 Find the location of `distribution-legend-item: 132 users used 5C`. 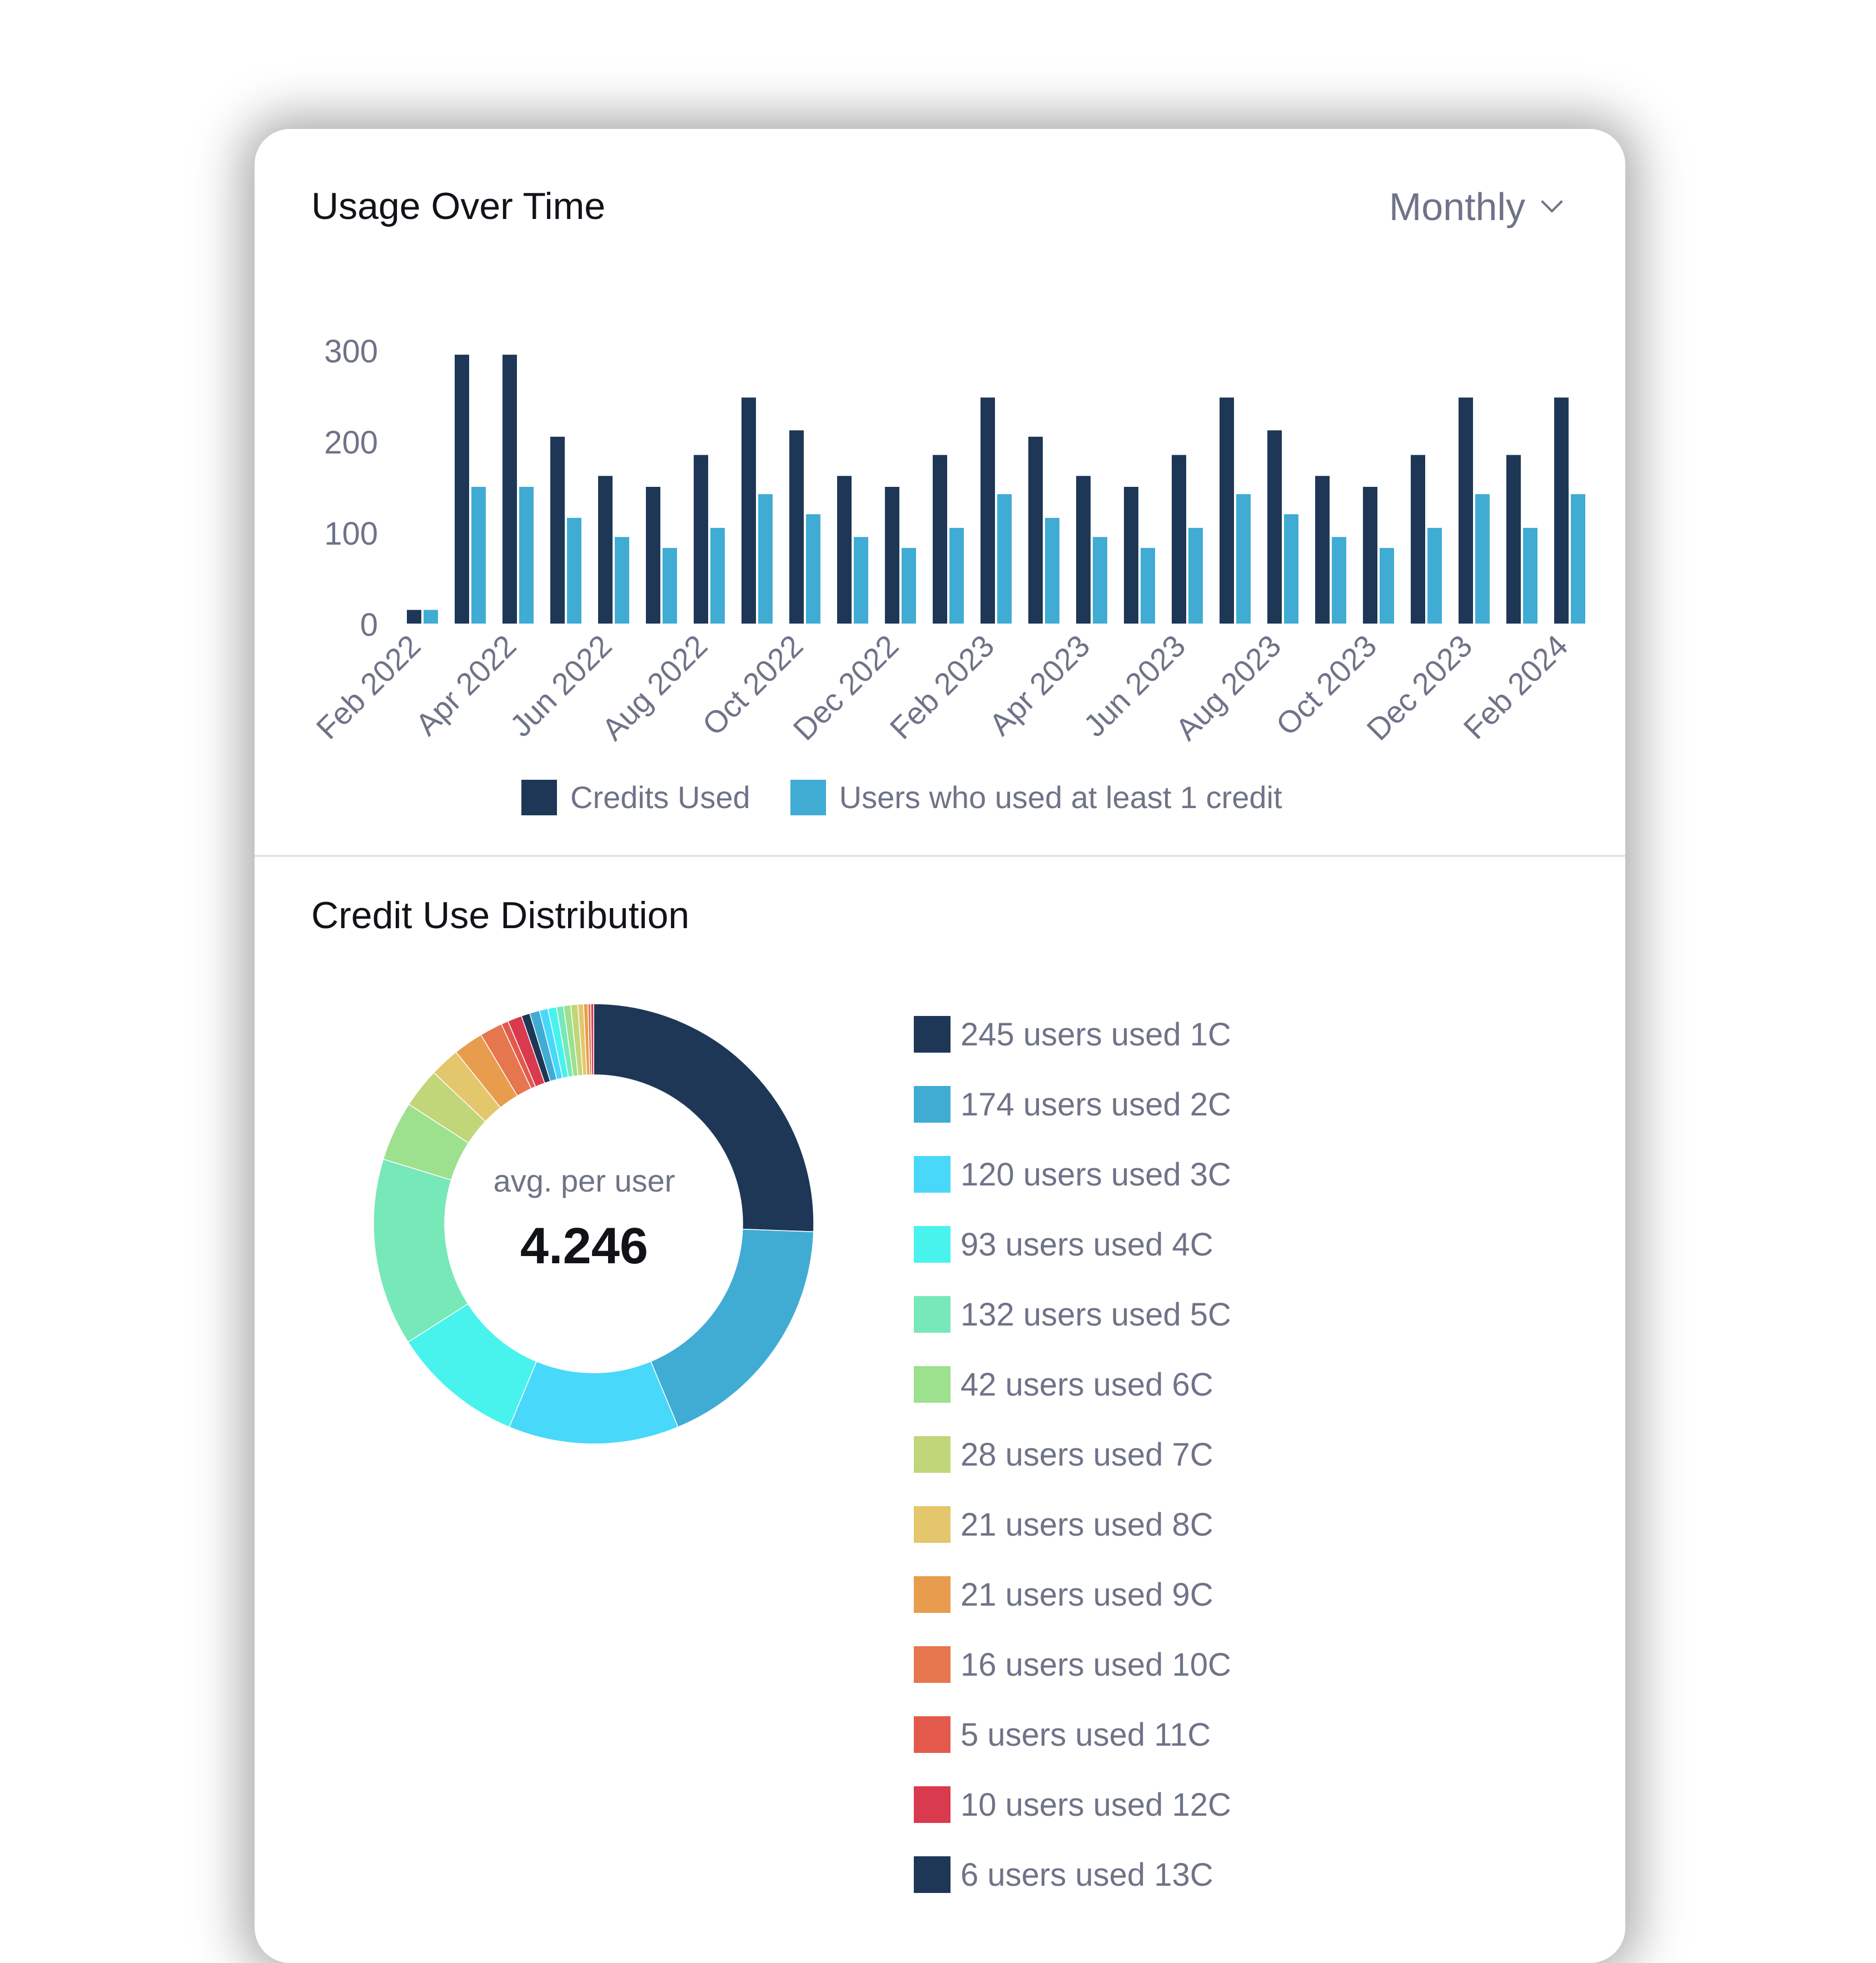

distribution-legend-item: 132 users used 5C is located at coordinates (1072, 1314).